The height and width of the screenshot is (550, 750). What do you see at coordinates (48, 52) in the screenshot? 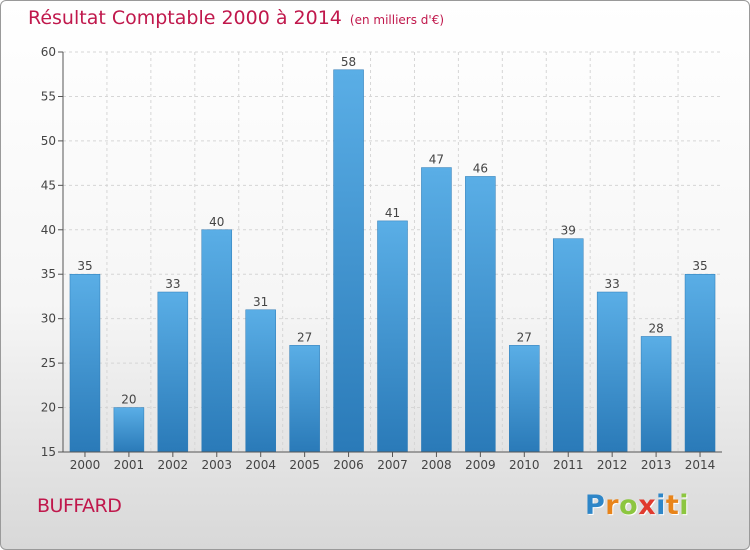
I see `y-tick-label-60: 60` at bounding box center [48, 52].